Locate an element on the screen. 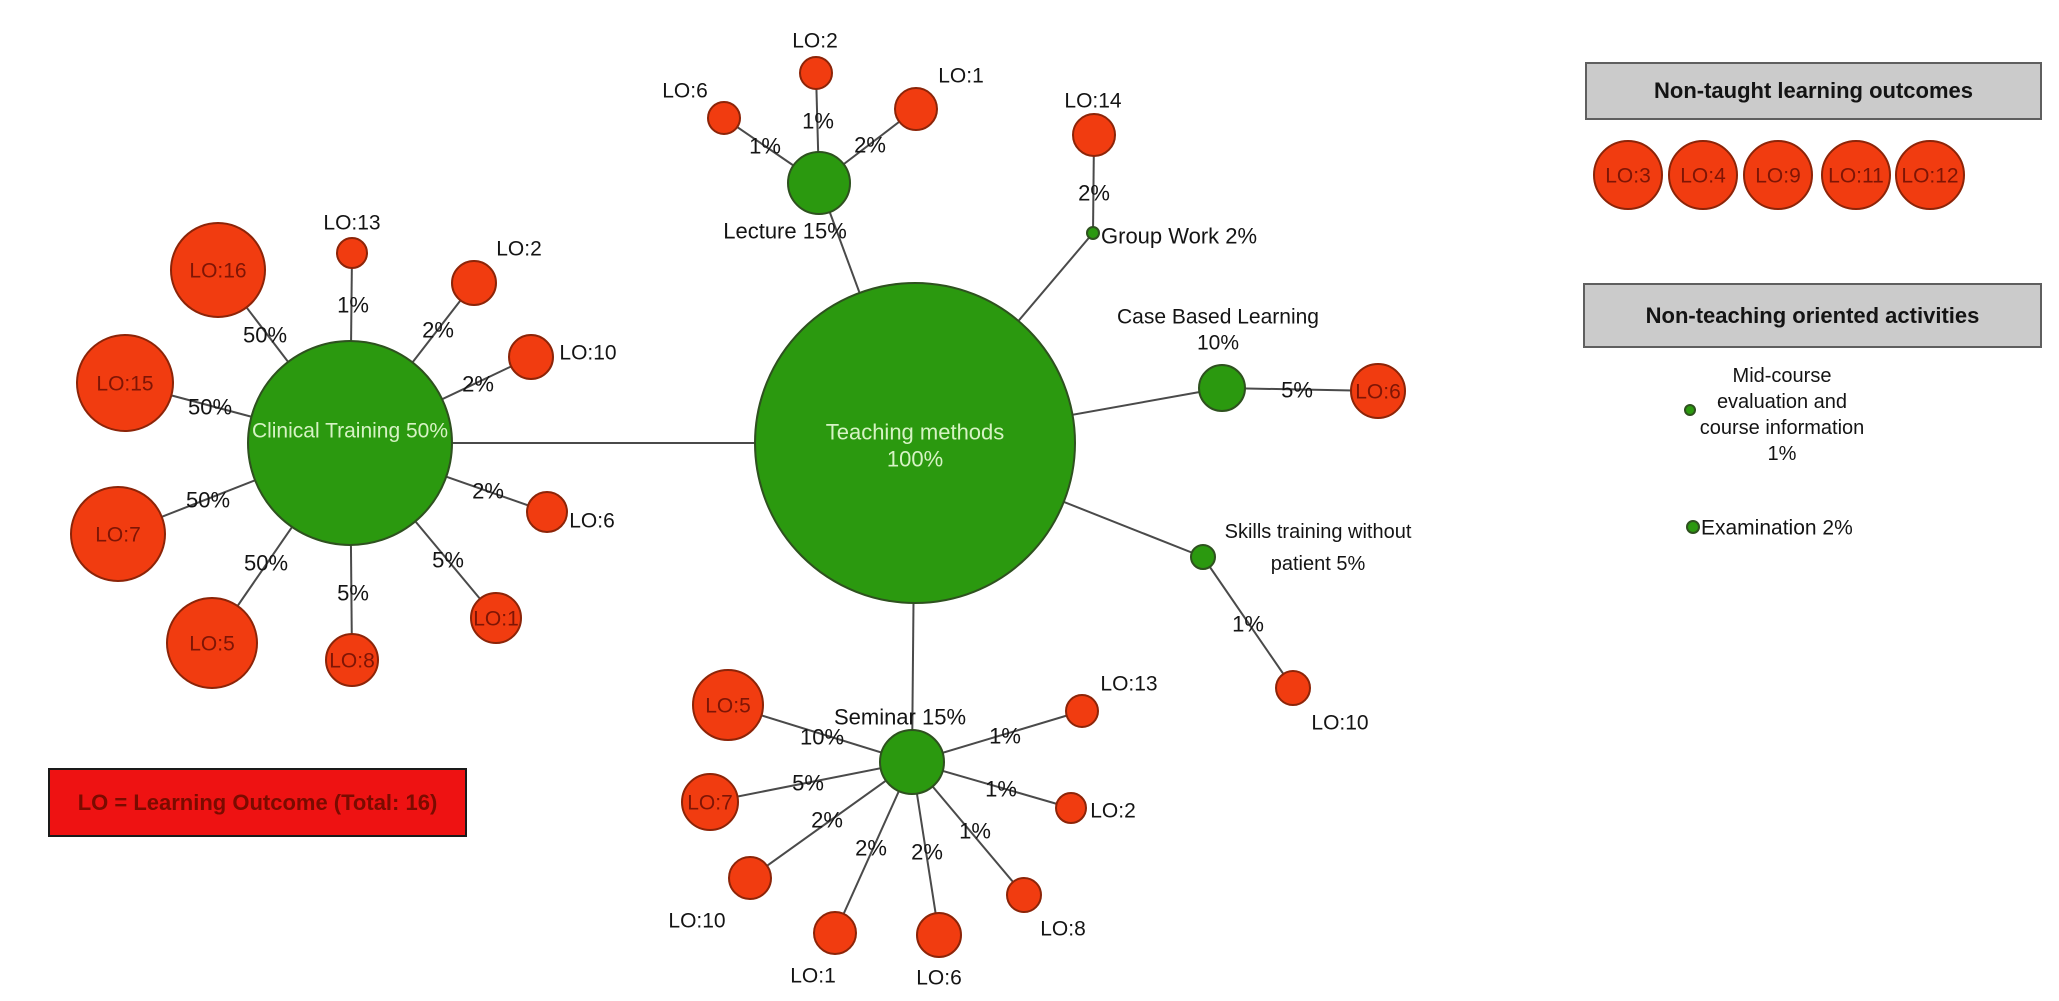  node-label-sem_lo1: LO:1 is located at coordinates (813, 975).